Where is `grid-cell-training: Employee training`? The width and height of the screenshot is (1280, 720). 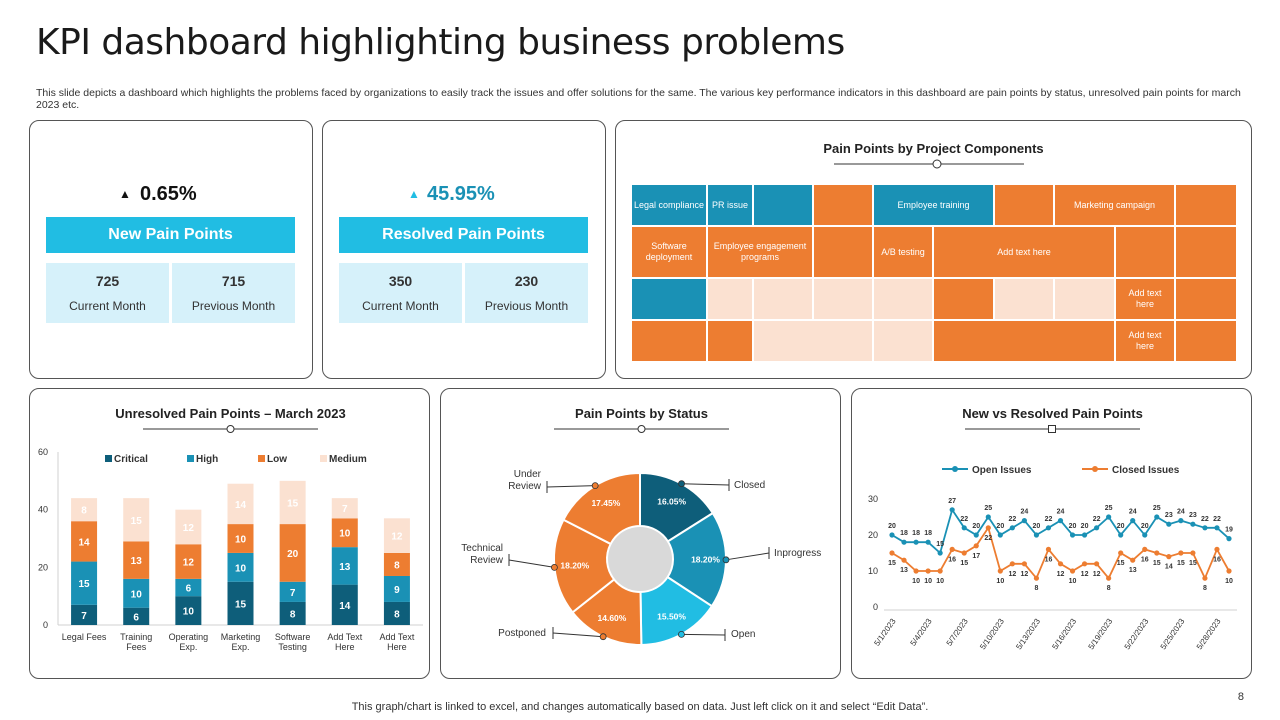 grid-cell-training: Employee training is located at coordinates (933, 205).